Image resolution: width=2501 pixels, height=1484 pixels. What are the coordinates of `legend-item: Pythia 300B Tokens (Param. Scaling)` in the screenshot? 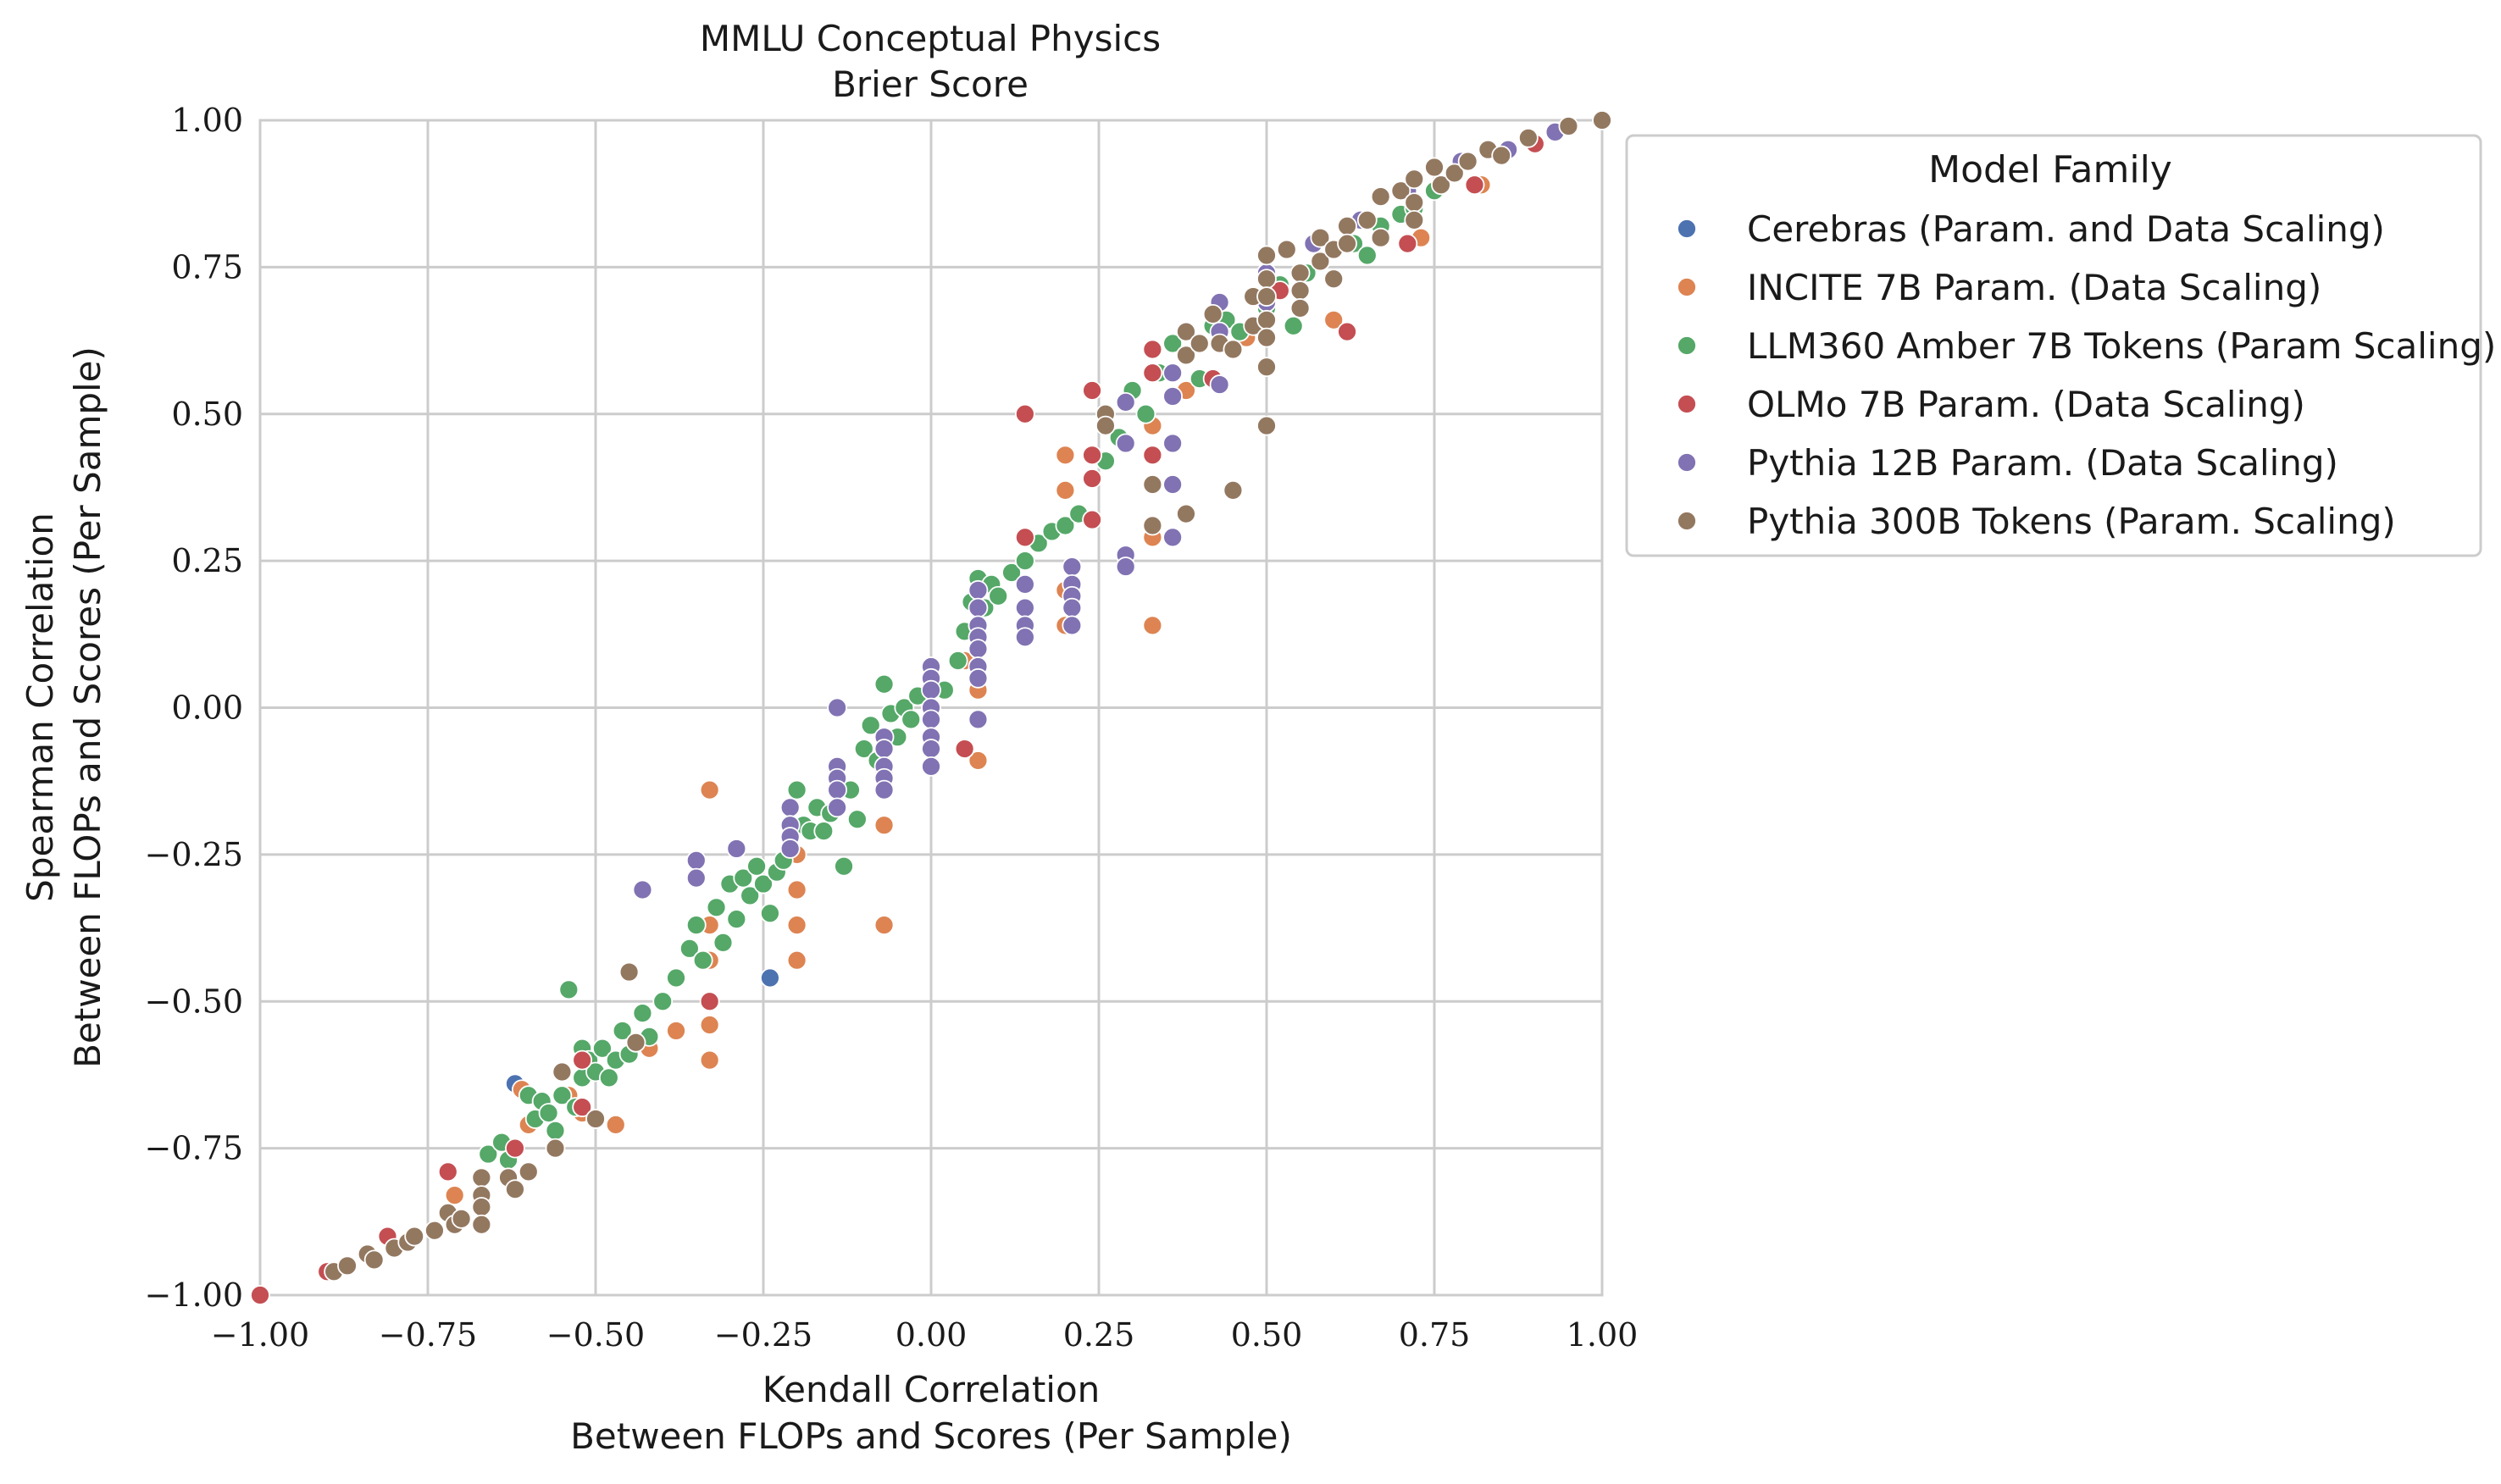 It's located at (2036, 521).